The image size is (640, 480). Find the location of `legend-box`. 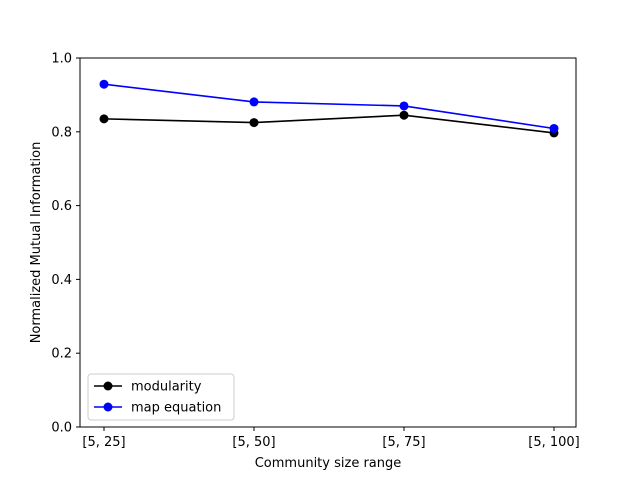

legend-box is located at coordinates (161, 397).